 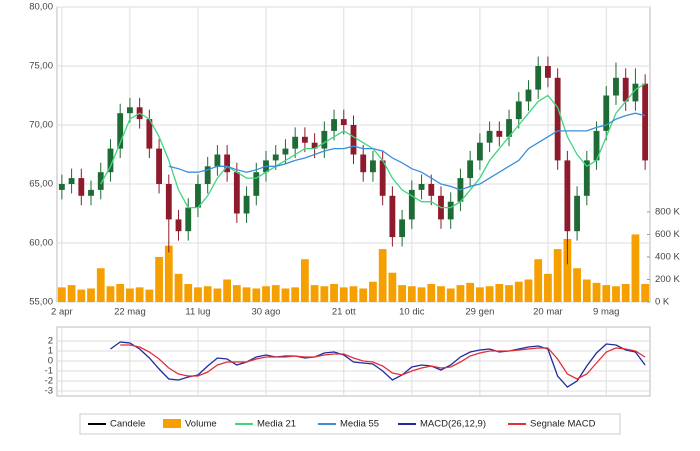 What do you see at coordinates (49, 371) in the screenshot?
I see `y-tick-label: -1` at bounding box center [49, 371].